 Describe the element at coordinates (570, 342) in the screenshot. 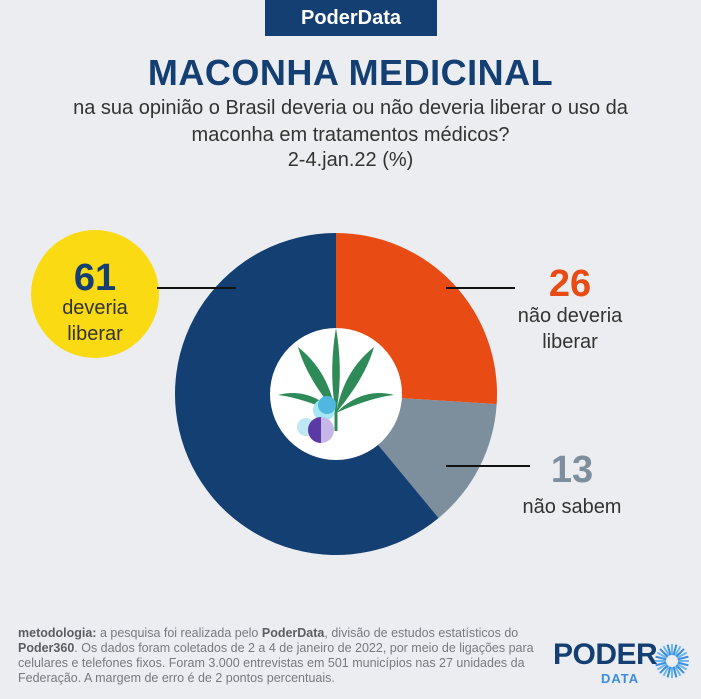

I see `data-label-name-1b: liberar` at that location.